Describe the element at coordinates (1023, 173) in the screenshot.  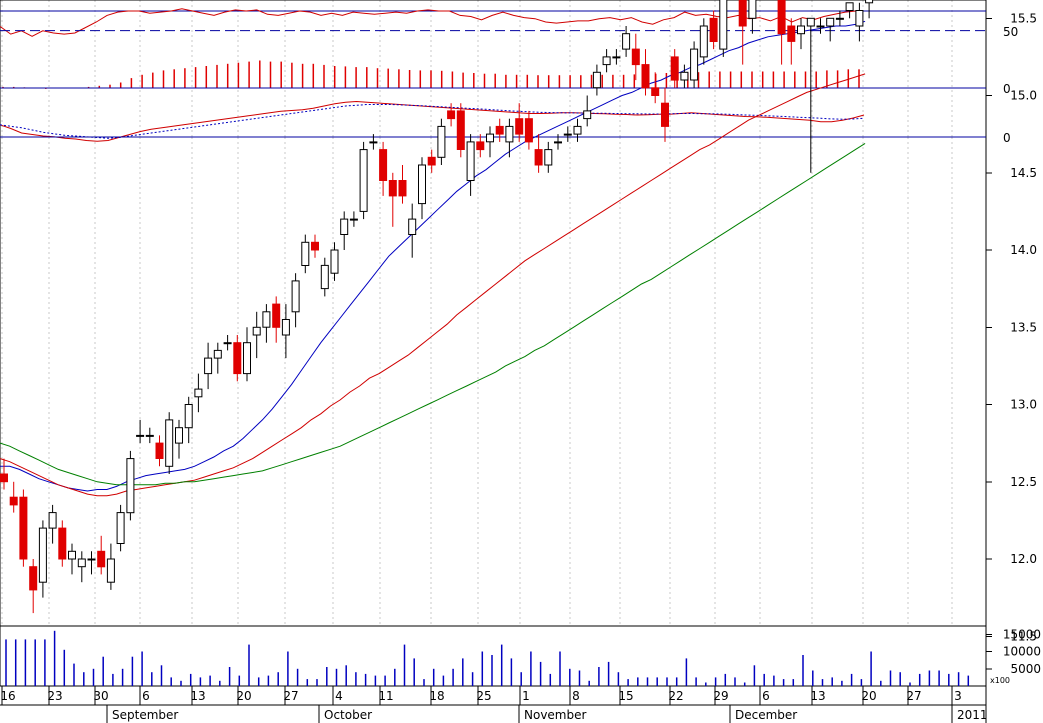
I see `y-tick-label: 14.5` at that location.